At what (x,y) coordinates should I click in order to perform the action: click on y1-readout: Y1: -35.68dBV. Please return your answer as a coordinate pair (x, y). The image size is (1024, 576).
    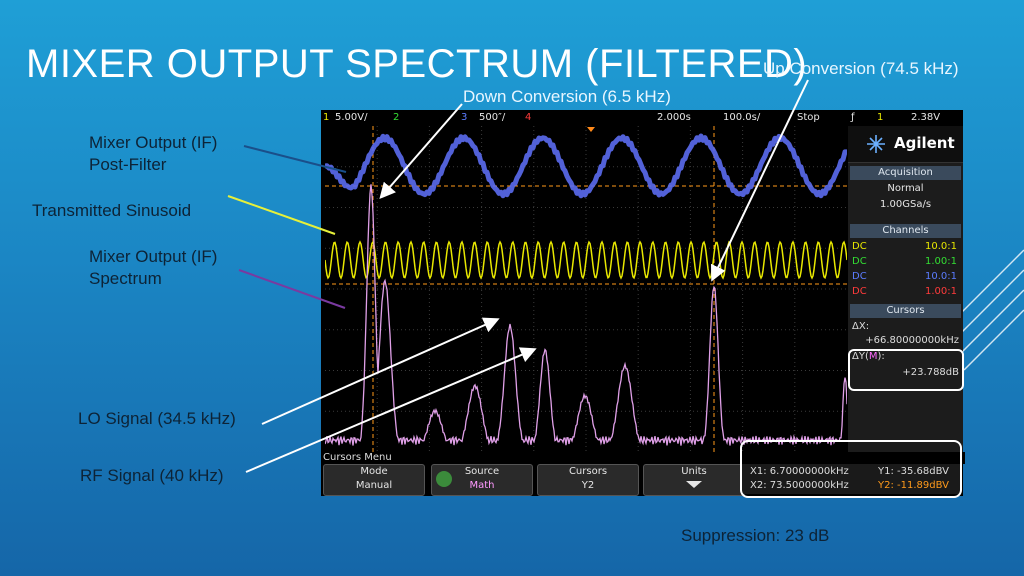
    Looking at the image, I should click on (913, 471).